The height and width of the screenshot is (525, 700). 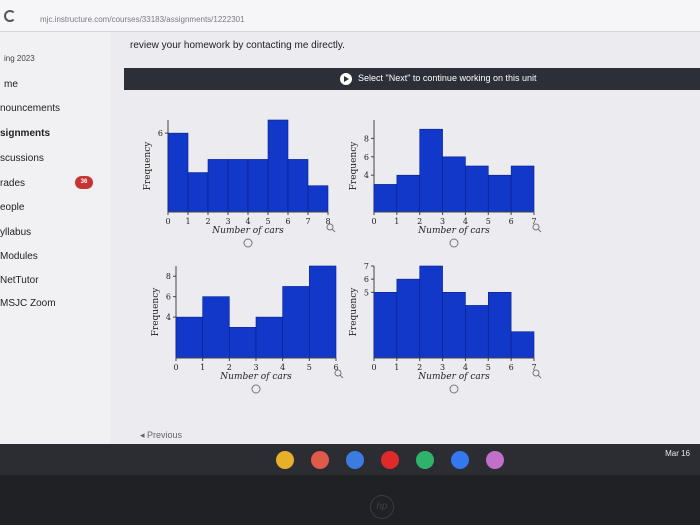 I want to click on chrome-icon, so click(x=285, y=460).